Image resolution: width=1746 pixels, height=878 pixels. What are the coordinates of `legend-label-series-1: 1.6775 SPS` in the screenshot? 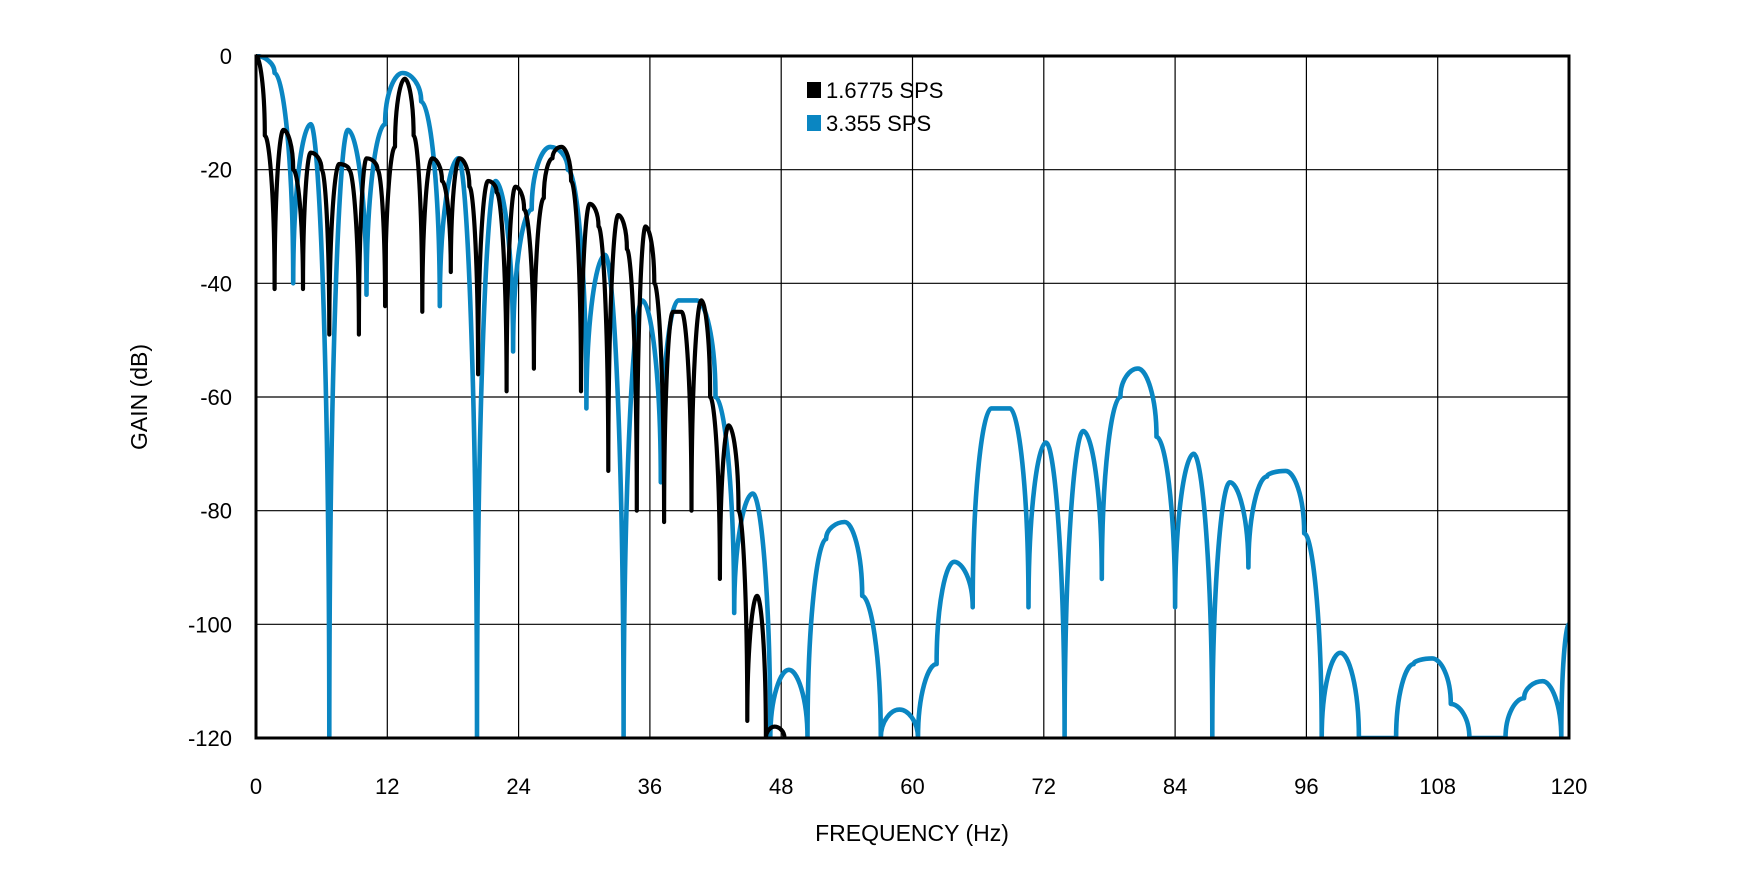 It's located at (884, 90).